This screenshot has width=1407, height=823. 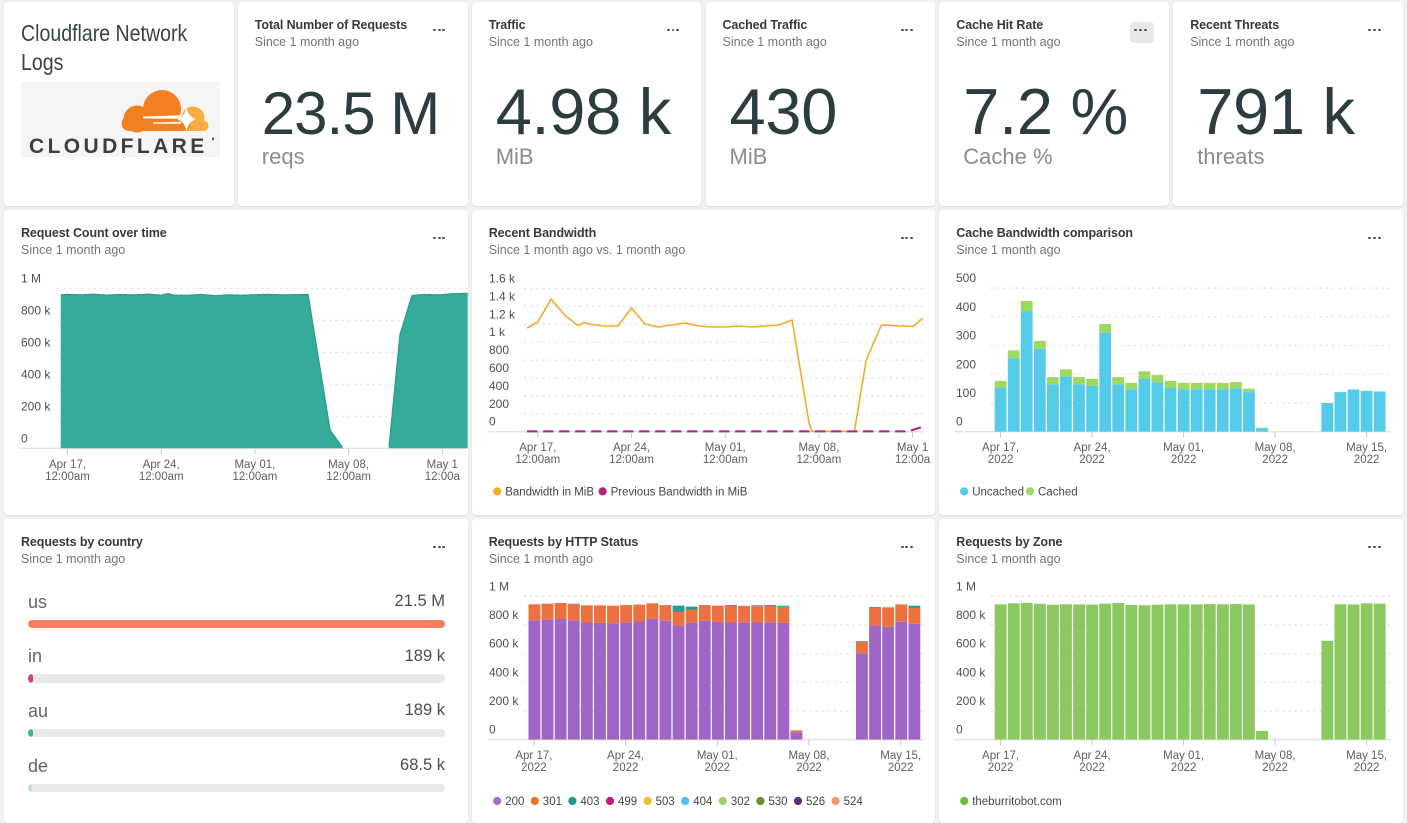 What do you see at coordinates (966, 336) in the screenshot?
I see `svg-text: 300` at bounding box center [966, 336].